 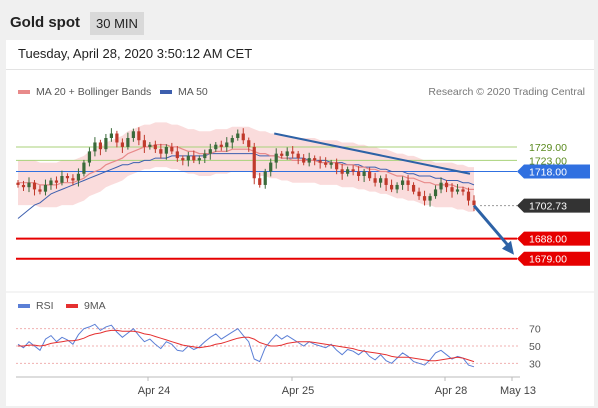 What do you see at coordinates (299, 20) in the screenshot?
I see `chart-header: Gold spot 30 MIN` at bounding box center [299, 20].